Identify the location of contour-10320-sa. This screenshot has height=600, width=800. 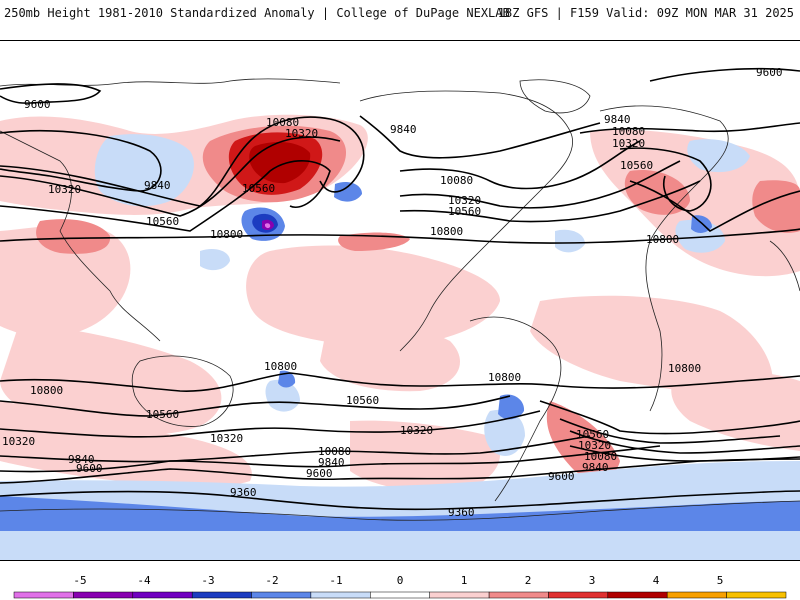
(670, 431).